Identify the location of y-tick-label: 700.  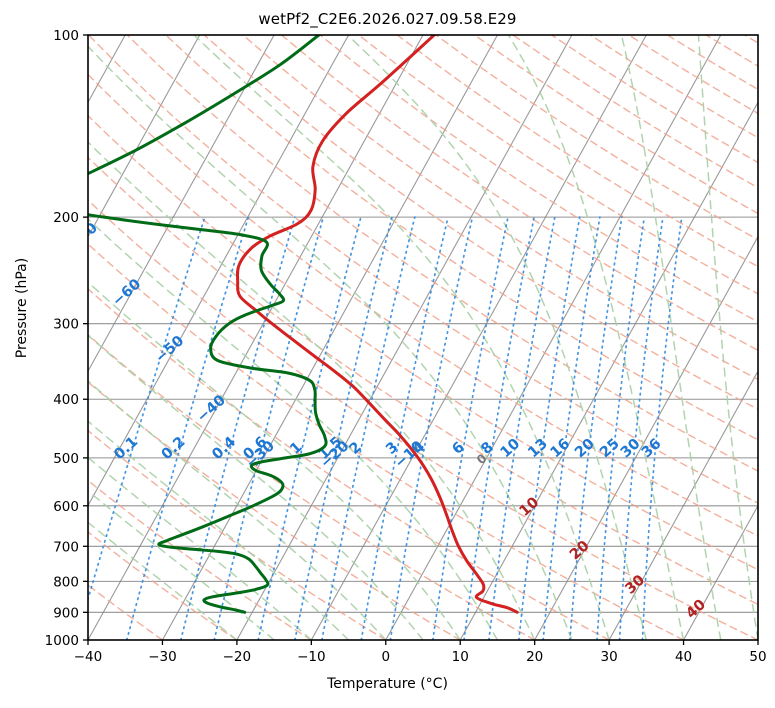
(66, 547).